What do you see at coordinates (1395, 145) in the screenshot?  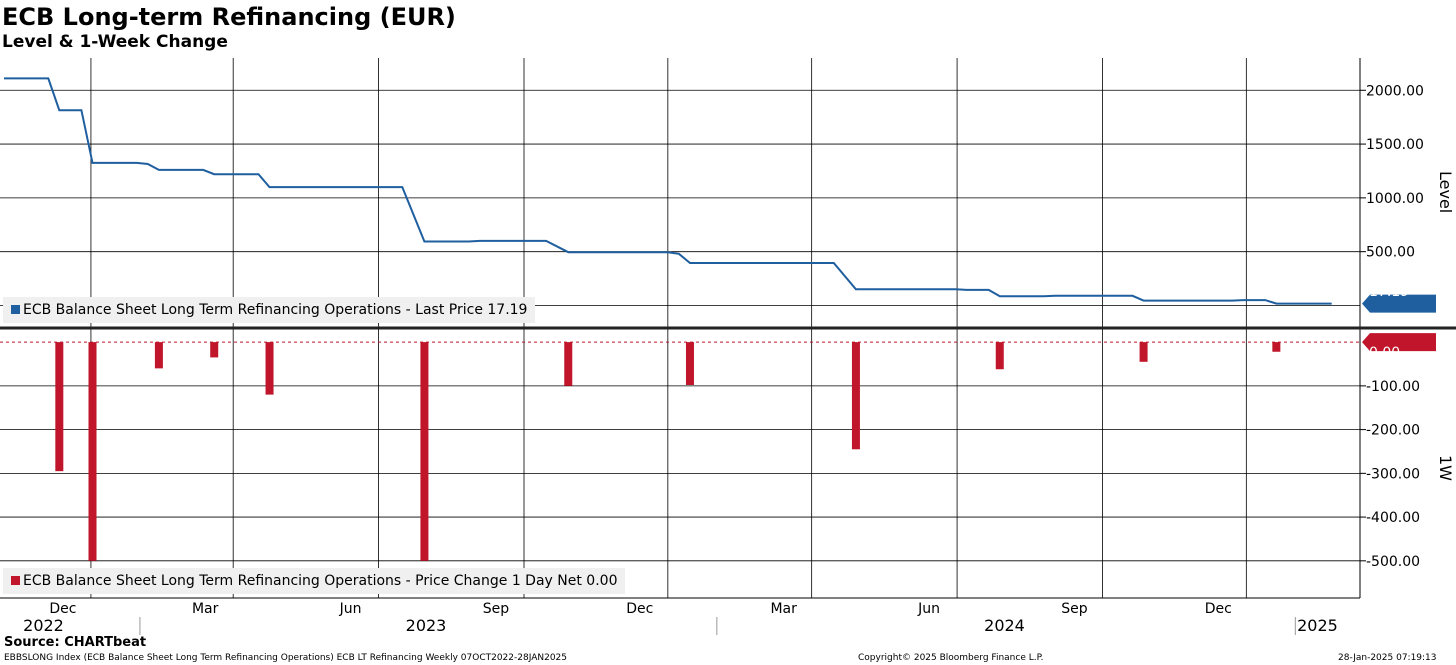 I see `level-tick-label: 1500.00` at bounding box center [1395, 145].